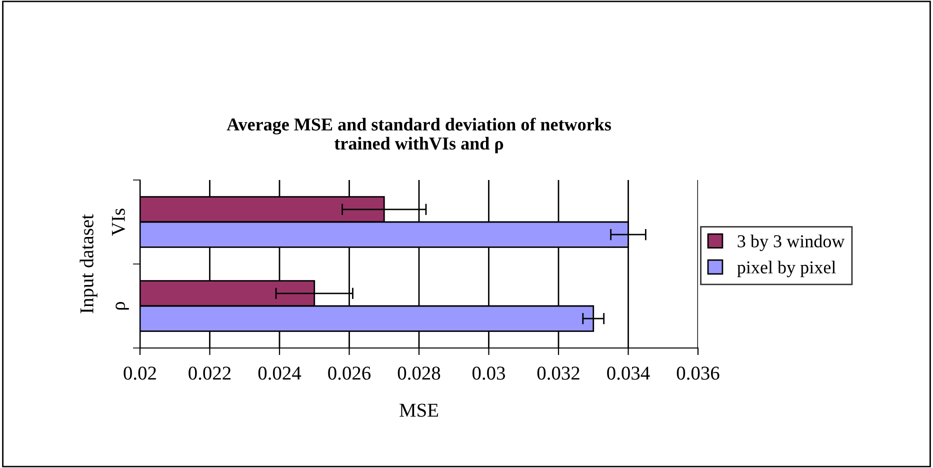 The image size is (933, 468). Describe the element at coordinates (89, 264) in the screenshot. I see `y-axis-title: Input dataset` at that location.